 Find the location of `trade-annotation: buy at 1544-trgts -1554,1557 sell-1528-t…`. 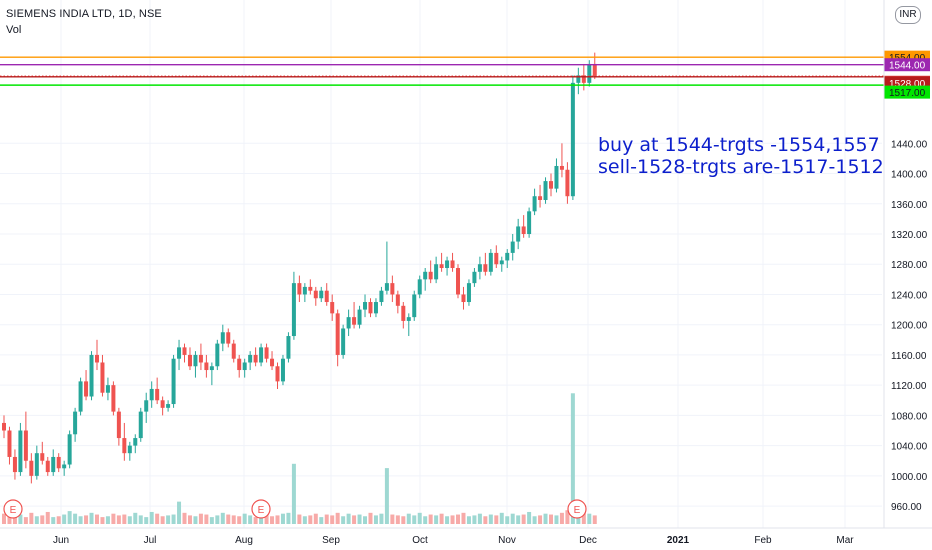

trade-annotation: buy at 1544-trgts -1554,1557 sell-1528-t… is located at coordinates (741, 156).